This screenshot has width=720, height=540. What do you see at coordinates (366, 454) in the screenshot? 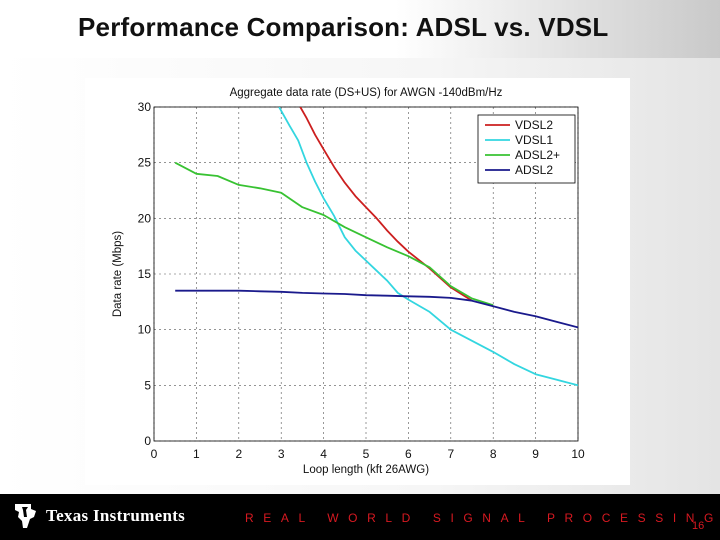
I see `x-tick-label: 5` at bounding box center [366, 454].